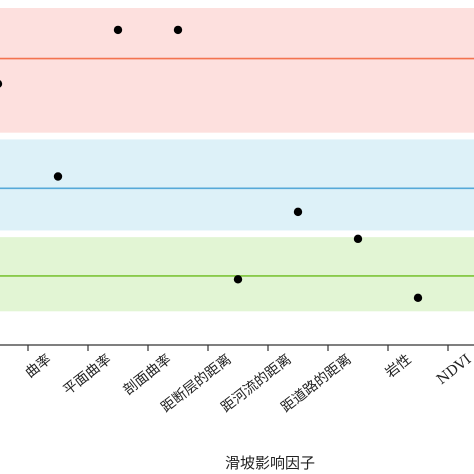  Describe the element at coordinates (87, 375) in the screenshot. I see `x-tick-label: 平面曲率` at that location.